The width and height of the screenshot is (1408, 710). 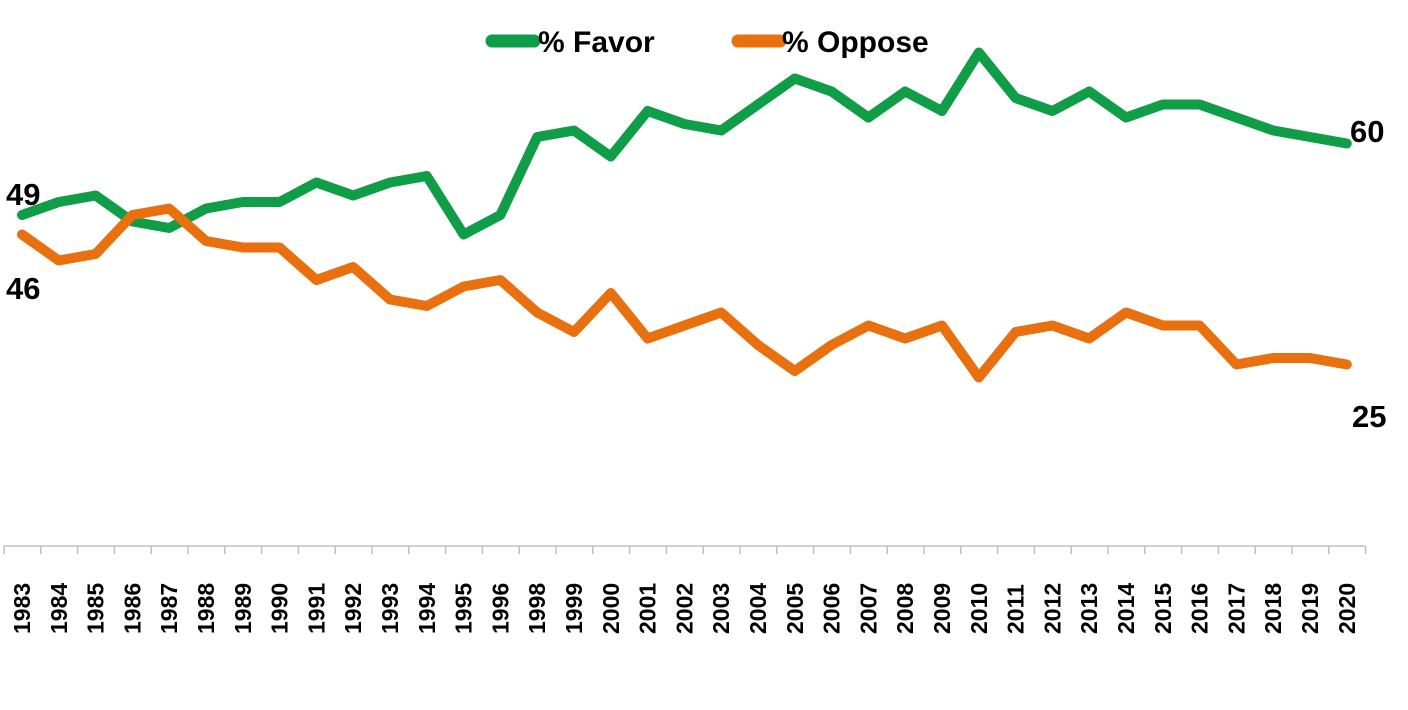 I want to click on x-tick-label: 2004, so click(x=758, y=608).